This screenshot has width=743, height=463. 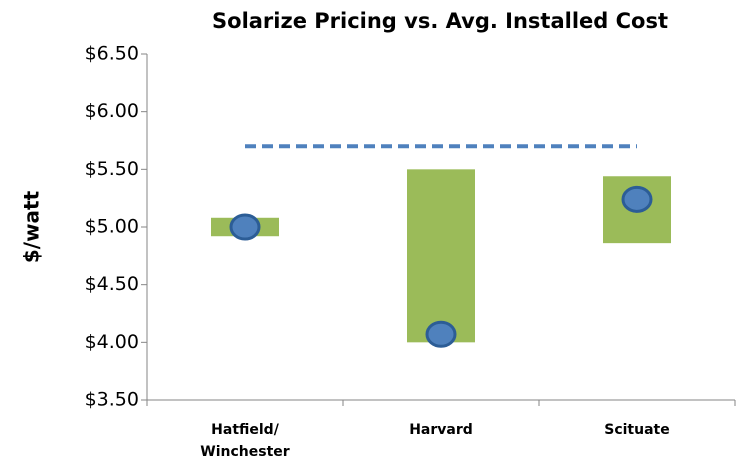 What do you see at coordinates (112, 342) in the screenshot?
I see `y-tick-label: $4.00` at bounding box center [112, 342].